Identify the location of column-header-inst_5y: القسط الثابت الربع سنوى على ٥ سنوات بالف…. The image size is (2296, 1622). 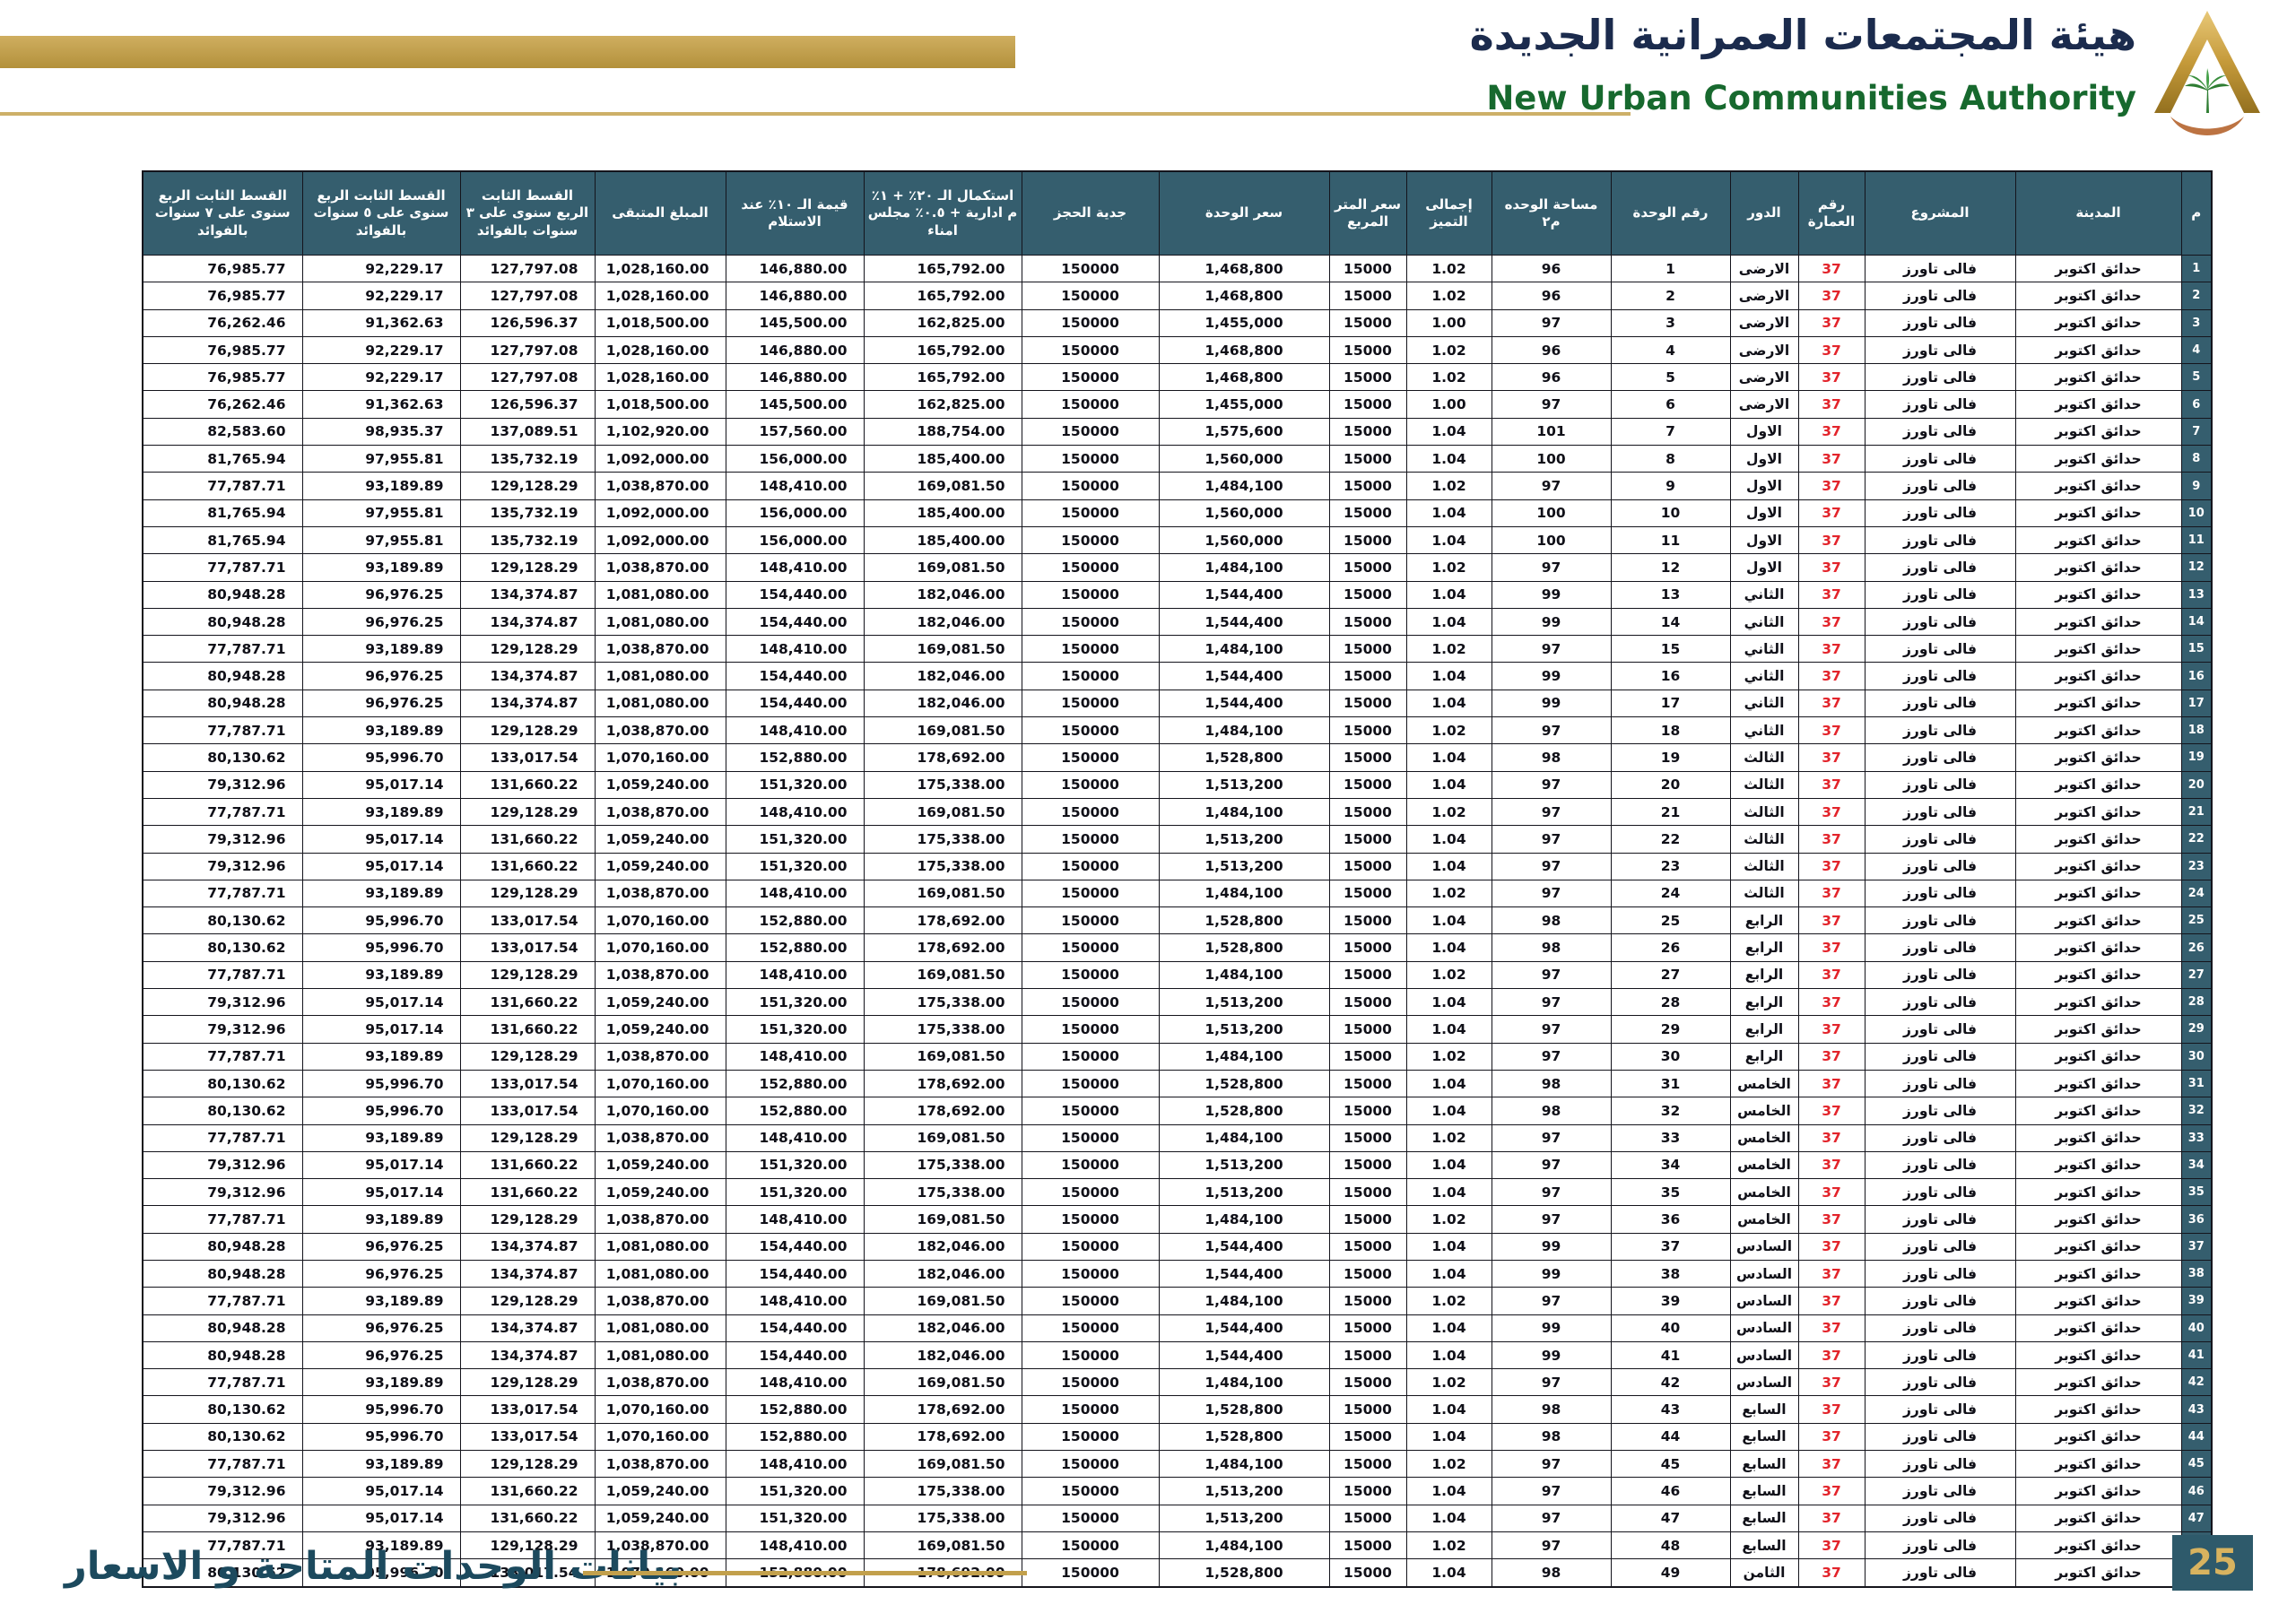
(381, 213).